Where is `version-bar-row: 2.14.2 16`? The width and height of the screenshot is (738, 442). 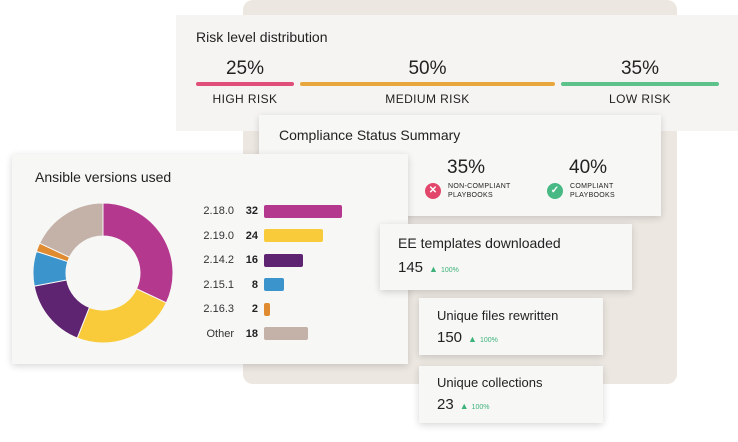 version-bar-row: 2.14.2 16 is located at coordinates (247, 260).